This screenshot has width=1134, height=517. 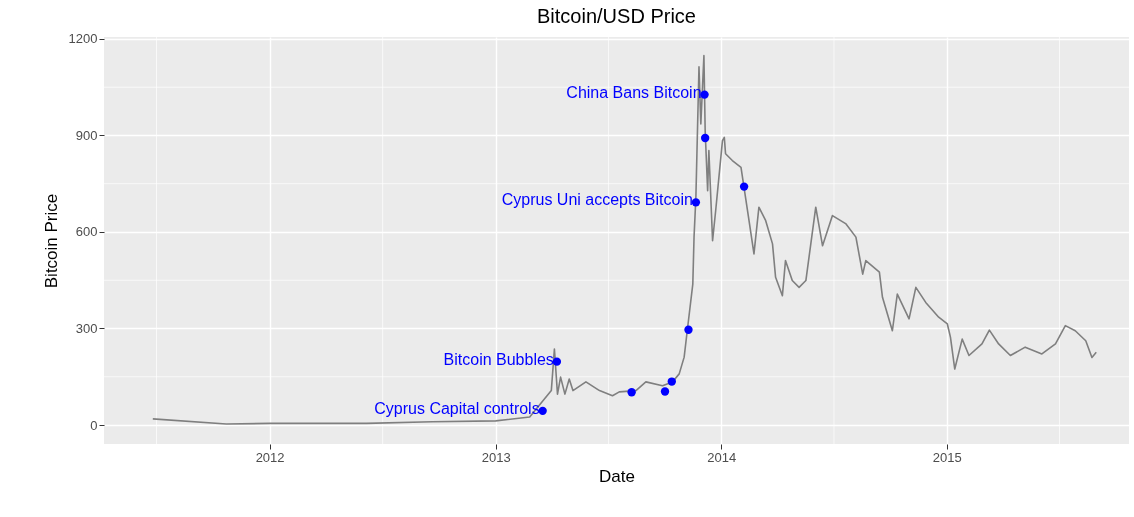 What do you see at coordinates (496, 457) in the screenshot?
I see `x-tick-label: 2013` at bounding box center [496, 457].